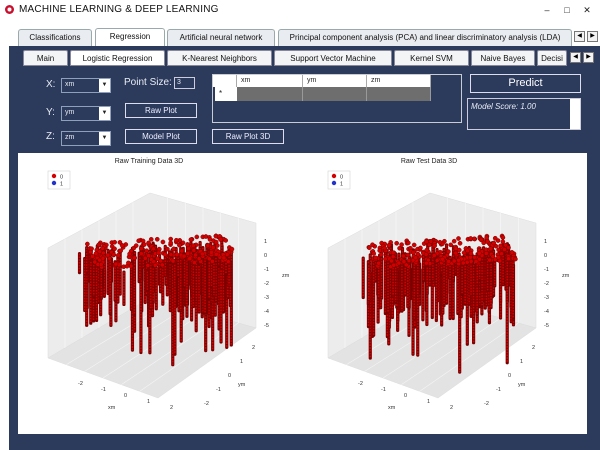 The height and width of the screenshot is (450, 600). What do you see at coordinates (161, 136) in the screenshot?
I see `model-plot-button: Model Plot` at bounding box center [161, 136].